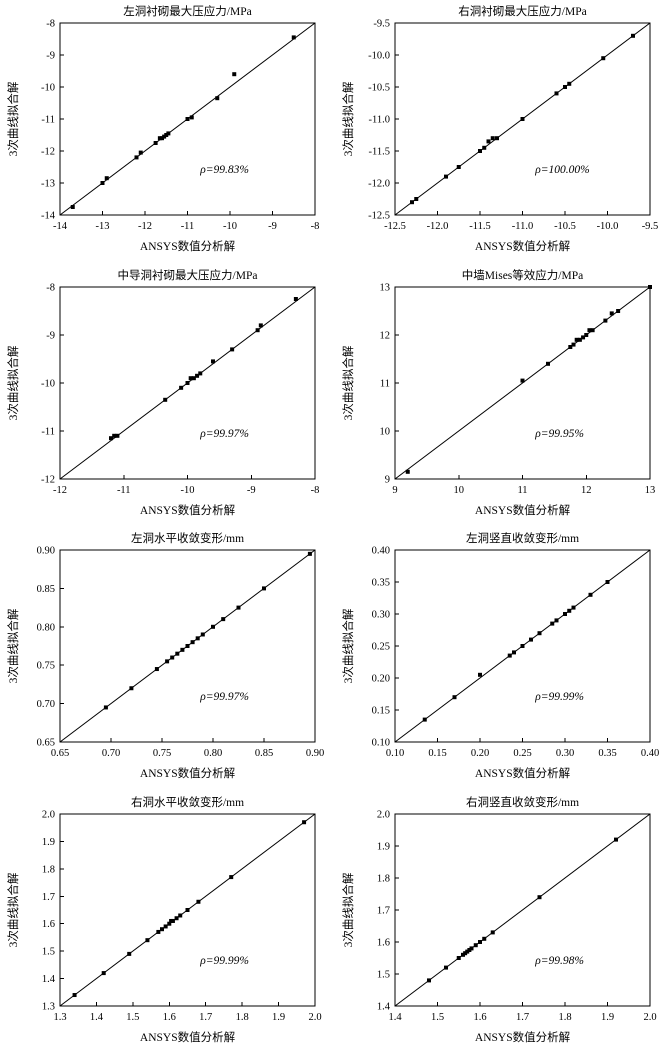  Describe the element at coordinates (650, 490) in the screenshot. I see `x-tick-label: 13` at that location.